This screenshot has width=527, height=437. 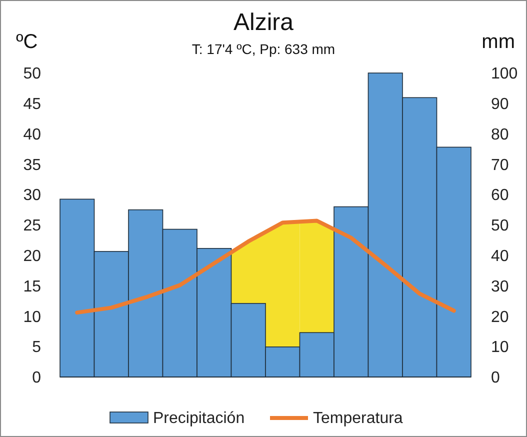 I want to click on legend-label: Temperatura, so click(x=358, y=418).